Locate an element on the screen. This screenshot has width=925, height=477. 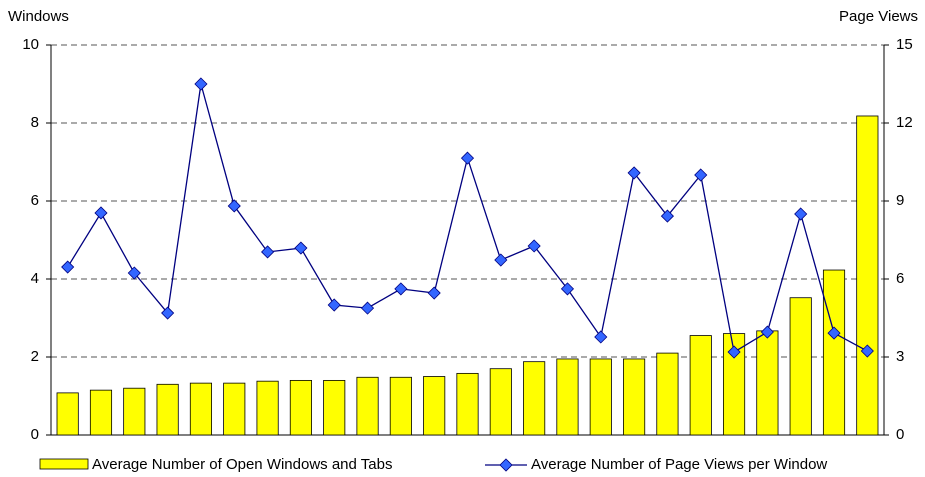
y-tick-label: 2 is located at coordinates (35, 356).